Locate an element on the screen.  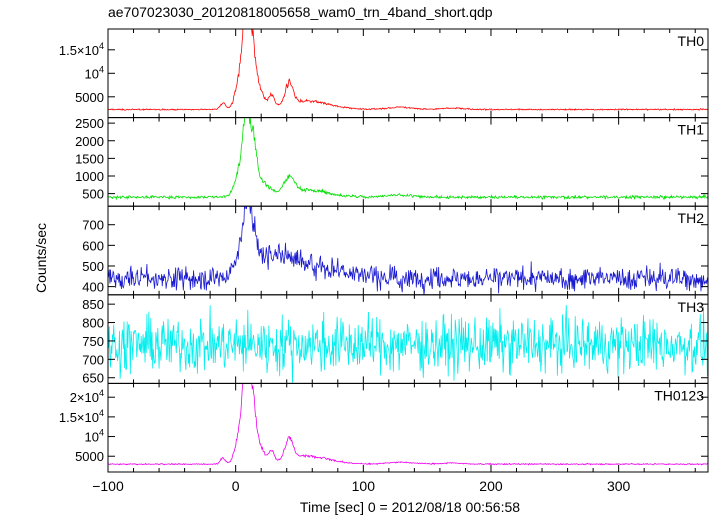
x-axis-label: Time [sec] 0 = 2012/08/18 00:56:58 is located at coordinates (410, 507).